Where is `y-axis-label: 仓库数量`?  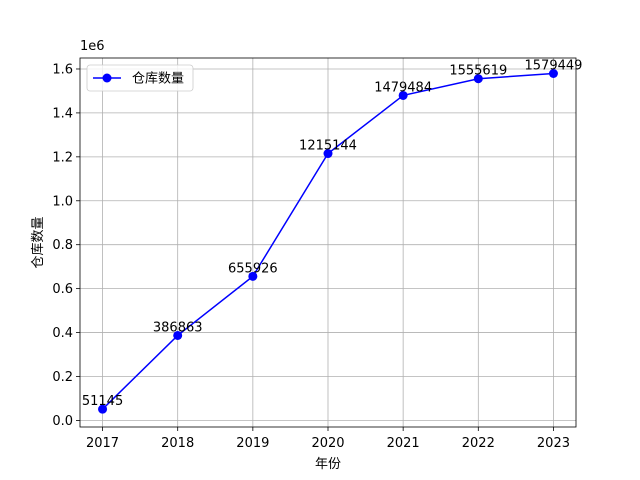 y-axis-label: 仓库数量 is located at coordinates (38, 242).